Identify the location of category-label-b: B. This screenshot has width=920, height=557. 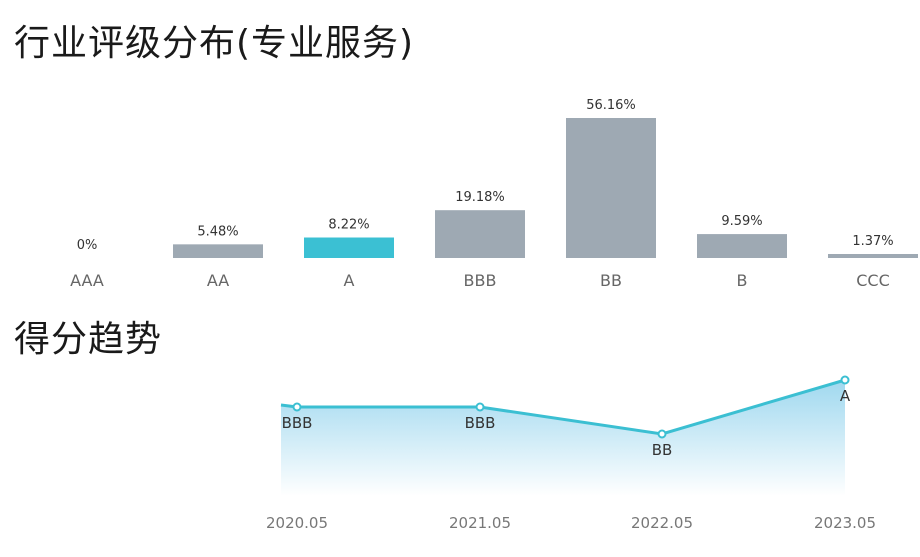
(742, 280).